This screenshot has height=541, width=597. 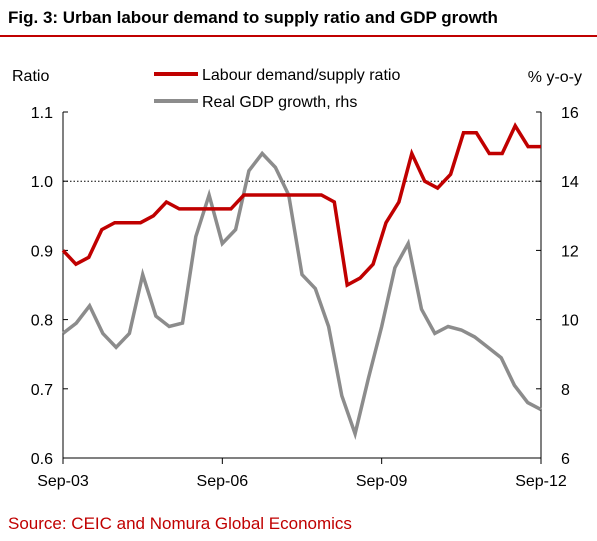 I want to click on y-tick-label: 1.0, so click(x=42, y=182).